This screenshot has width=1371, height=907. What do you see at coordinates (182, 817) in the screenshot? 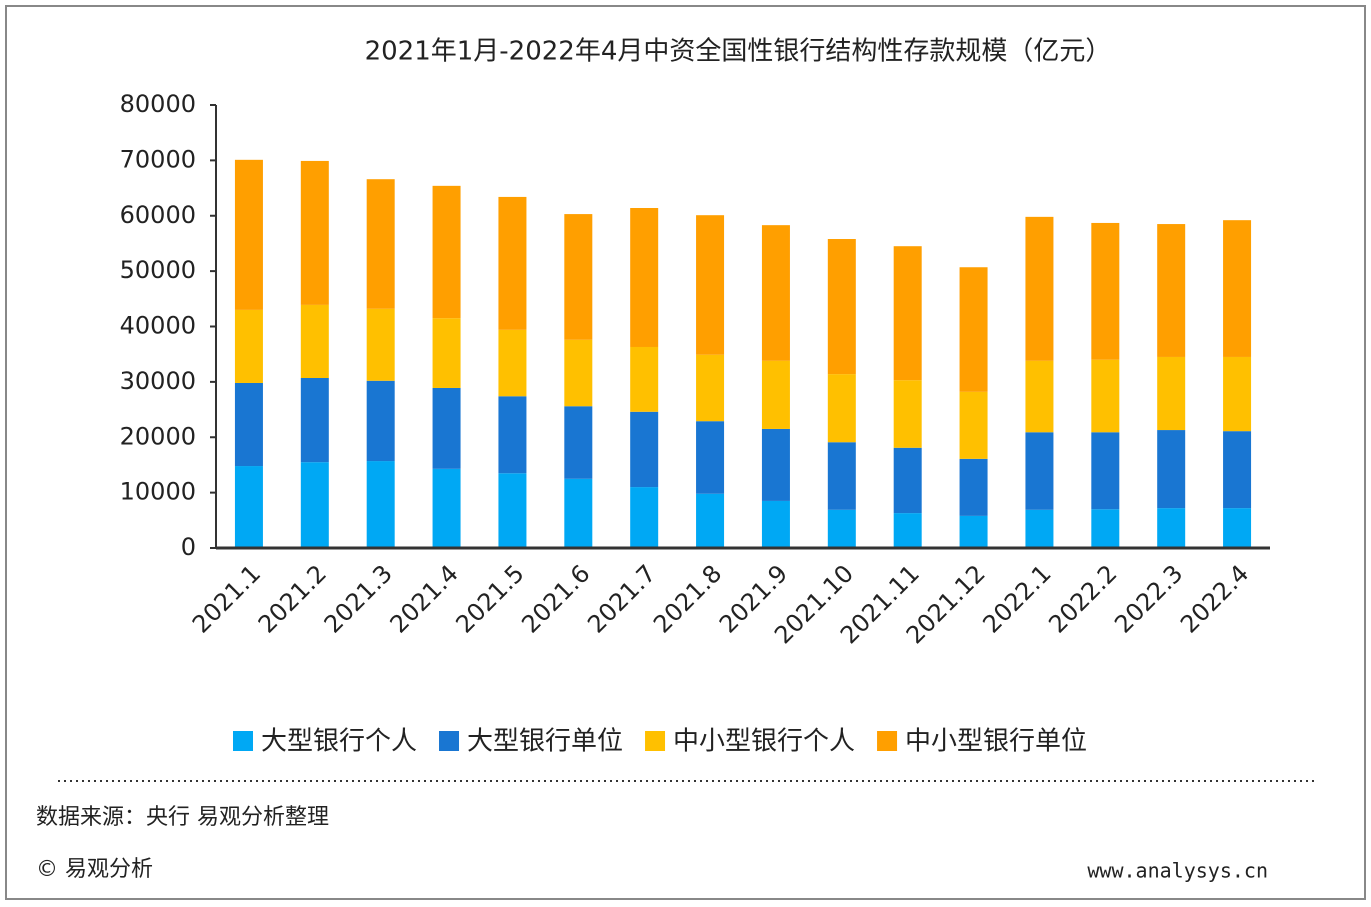
I see `source: 数据来源：央行 易观分析整理` at bounding box center [182, 817].